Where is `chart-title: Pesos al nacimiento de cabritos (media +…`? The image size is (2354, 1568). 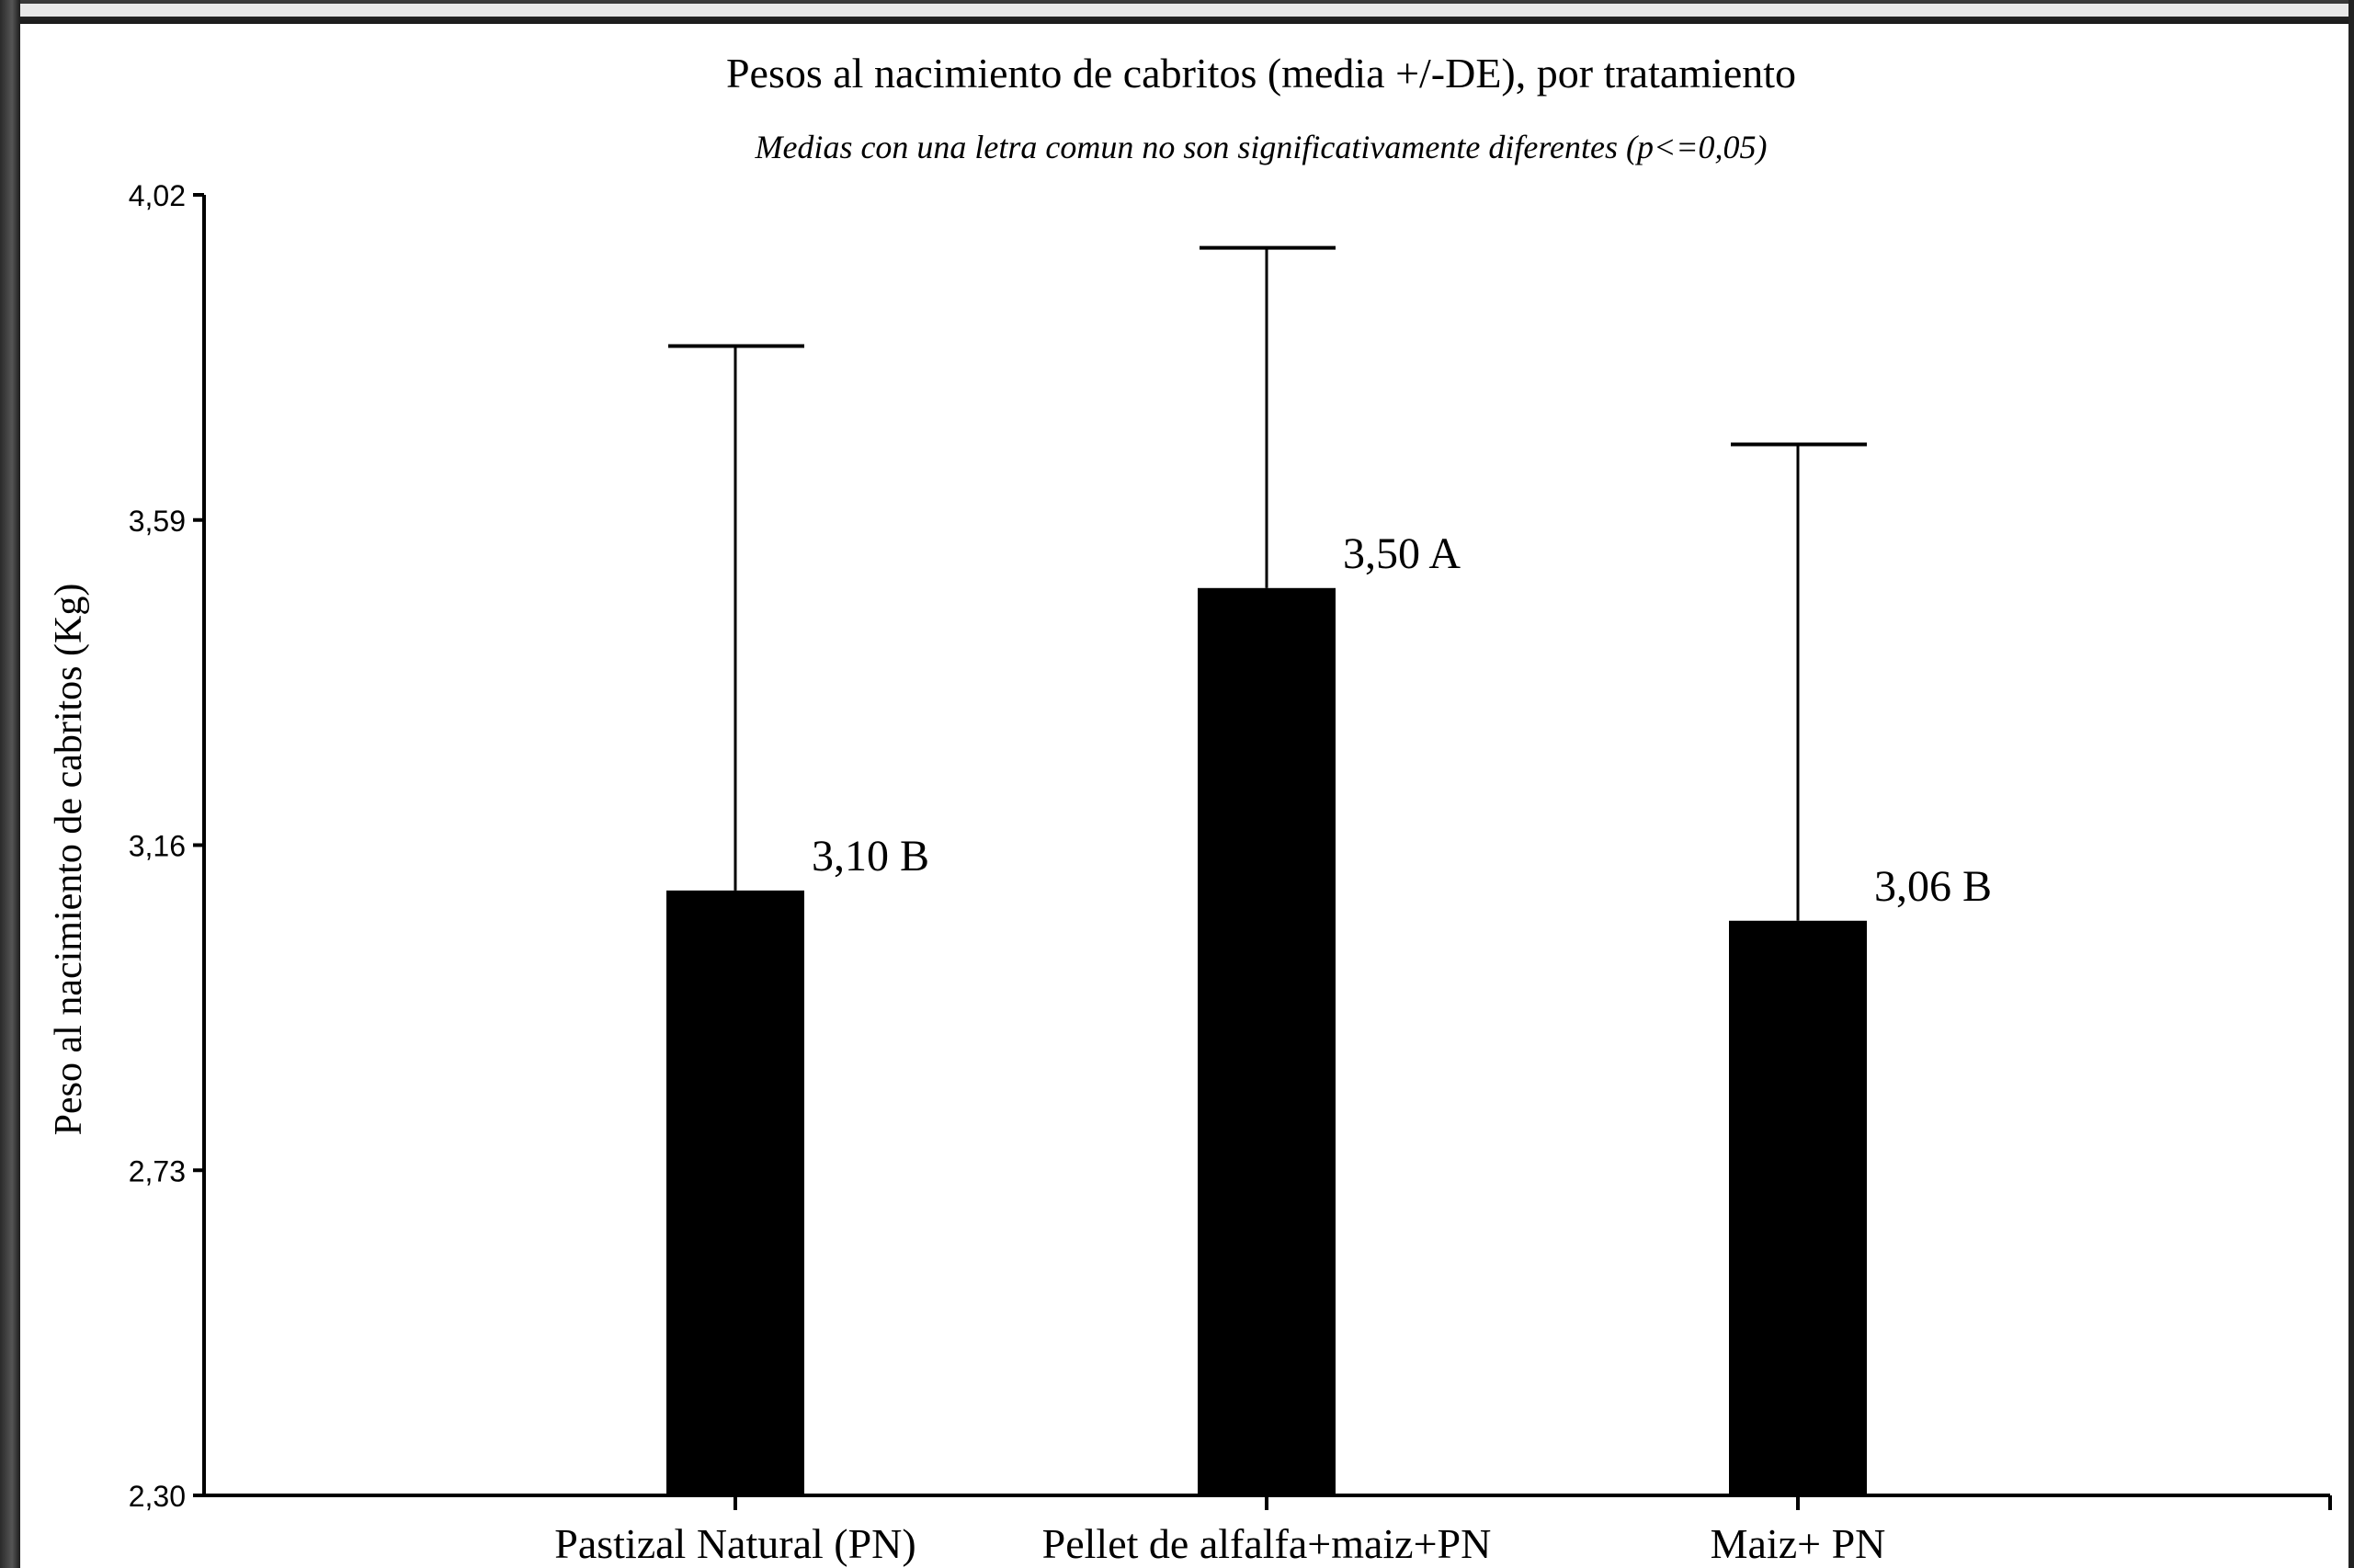
chart-title: Pesos al nacimiento de cabritos (media +… is located at coordinates (1261, 73).